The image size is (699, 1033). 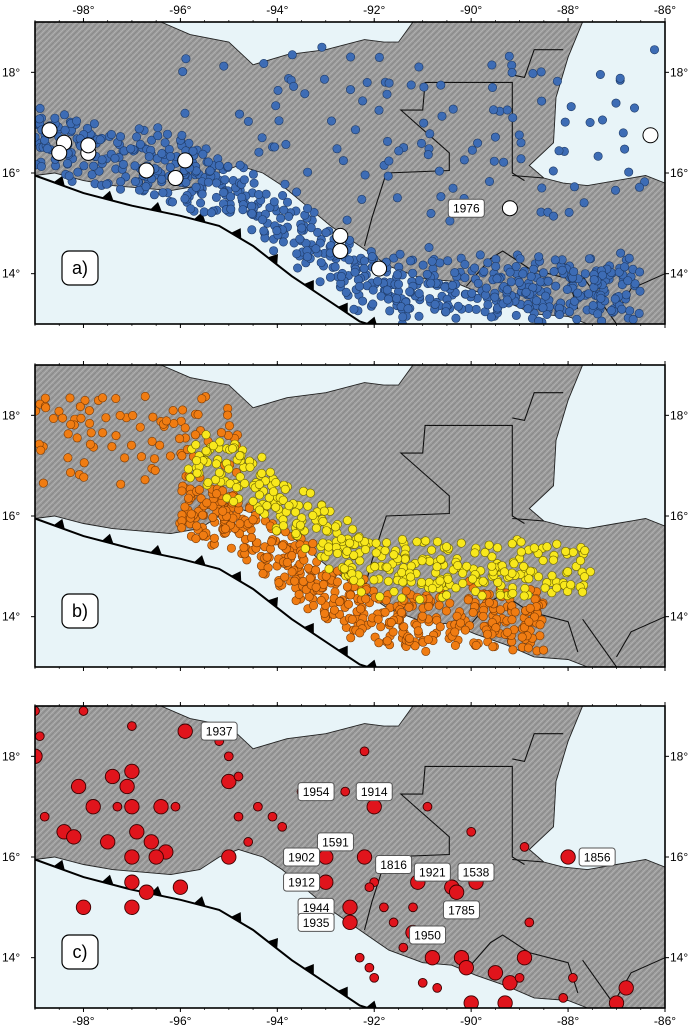 What do you see at coordinates (665, 1021) in the screenshot?
I see `x-tick-label: -86°` at bounding box center [665, 1021].